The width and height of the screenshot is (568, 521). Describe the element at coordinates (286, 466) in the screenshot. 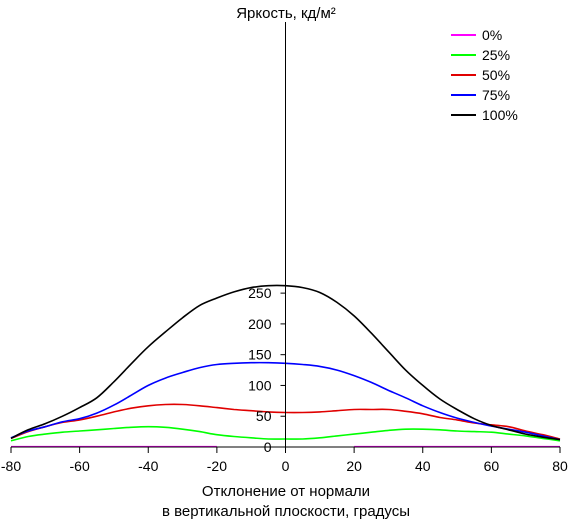

I see `x-tick-label: 0` at that location.